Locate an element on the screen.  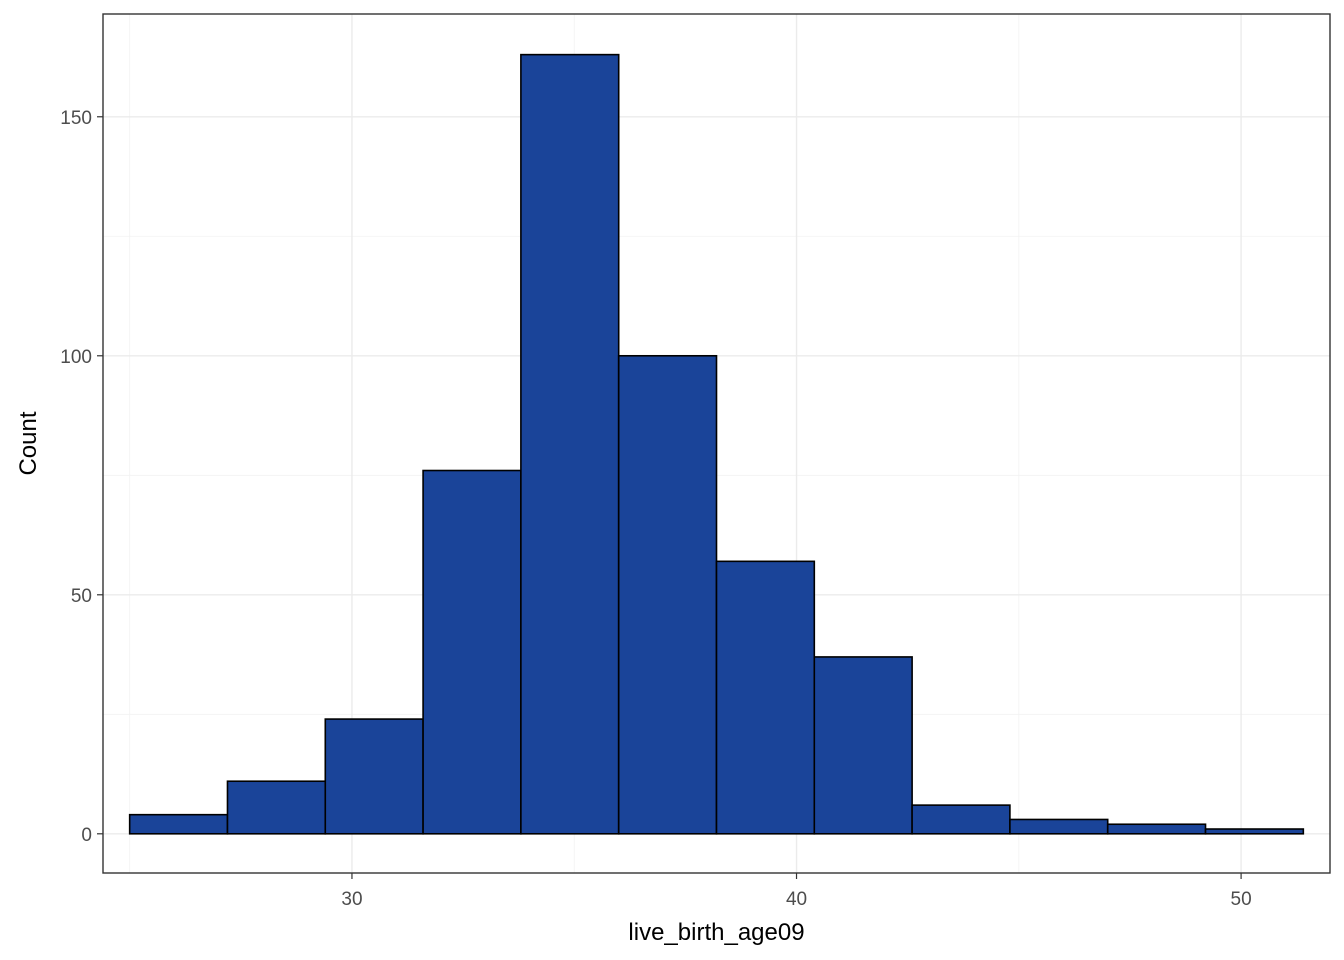
y-axis-tick-labels: 0 50 100 150 is located at coordinates (76, 477).